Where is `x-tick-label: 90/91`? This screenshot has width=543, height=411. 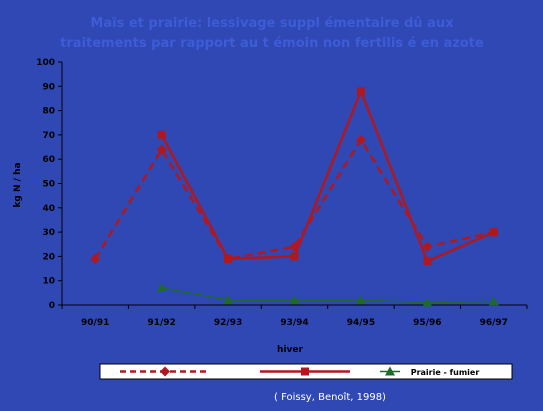 x-tick-label: 90/91 is located at coordinates (95, 323).